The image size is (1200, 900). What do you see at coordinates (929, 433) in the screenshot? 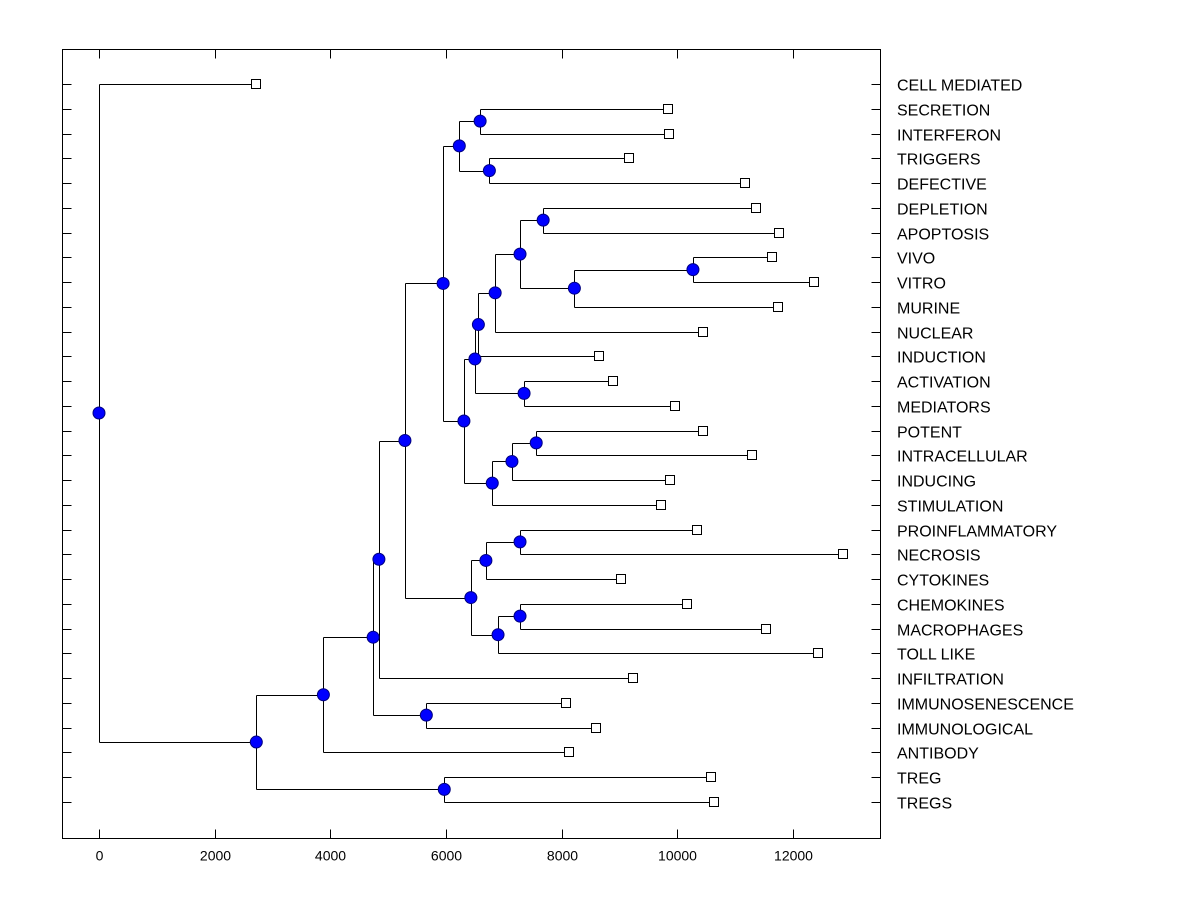
I see `leaf-label: POTENT` at bounding box center [929, 433].